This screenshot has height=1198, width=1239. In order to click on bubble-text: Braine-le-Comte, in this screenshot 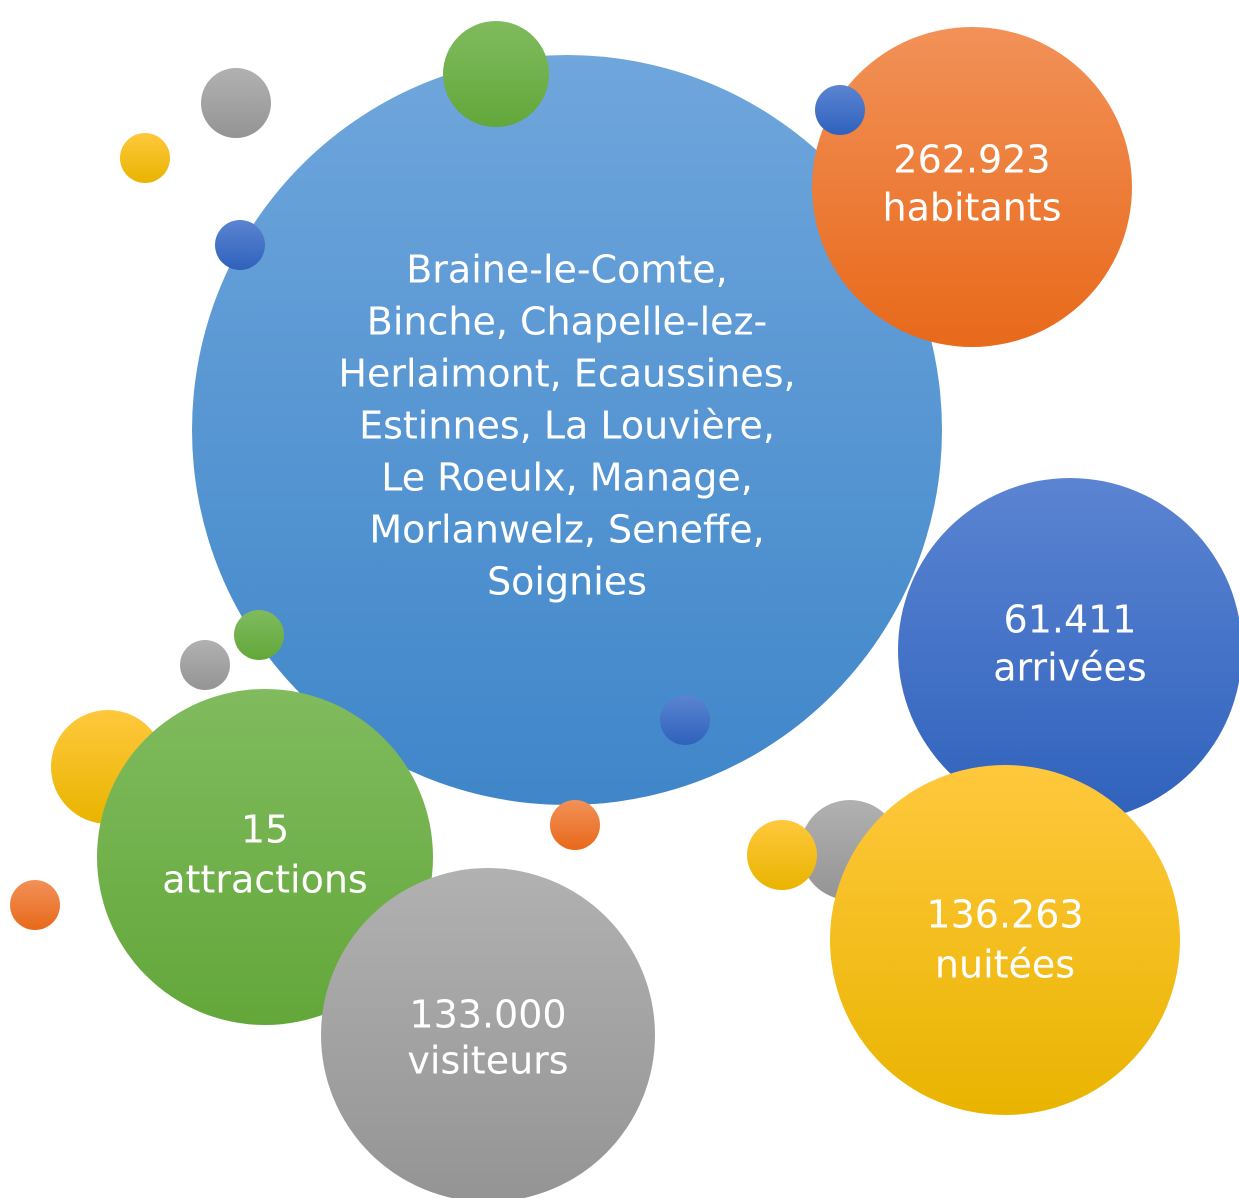, I will do `click(567, 270)`.